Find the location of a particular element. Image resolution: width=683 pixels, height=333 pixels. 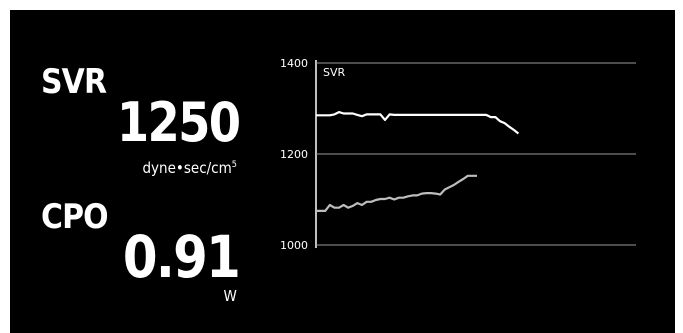

cpo-value: 0.91 is located at coordinates (181, 257).